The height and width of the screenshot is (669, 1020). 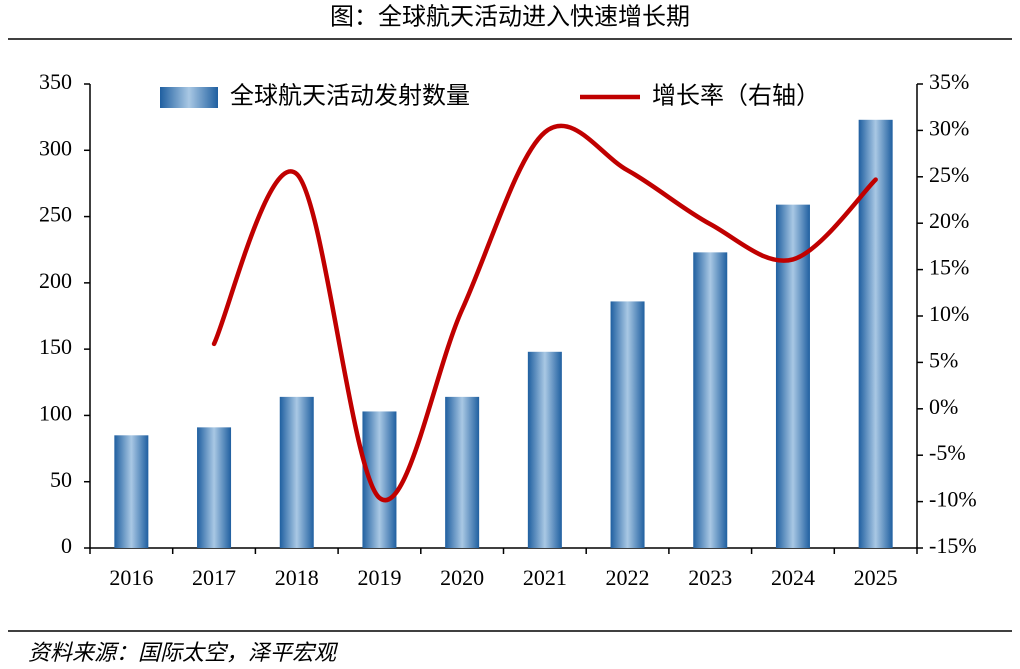 I want to click on y-tick-label: 250, so click(x=55, y=214).